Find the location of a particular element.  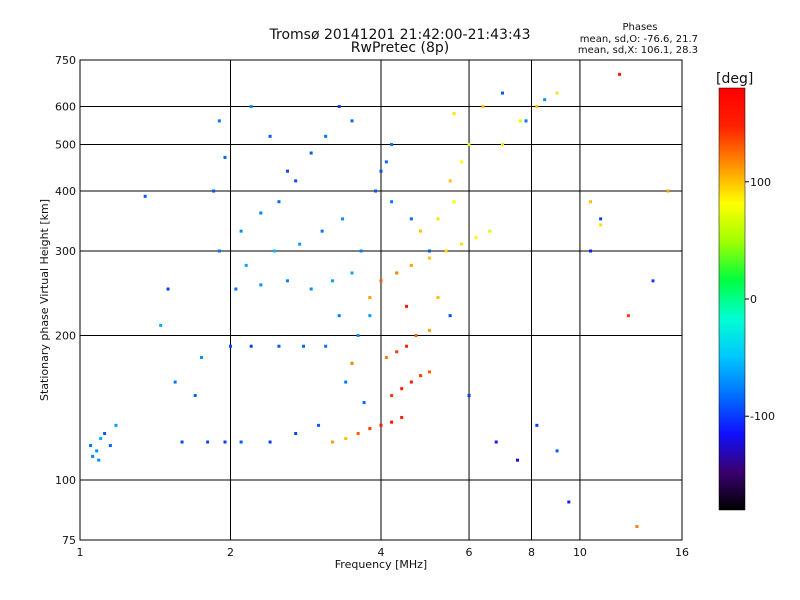

x-tick-label: 4 is located at coordinates (381, 552).